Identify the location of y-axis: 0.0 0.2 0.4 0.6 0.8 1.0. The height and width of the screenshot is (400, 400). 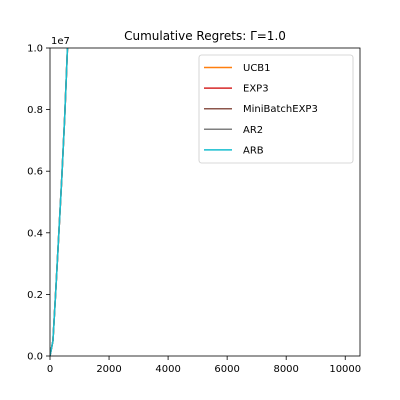
(38, 203).